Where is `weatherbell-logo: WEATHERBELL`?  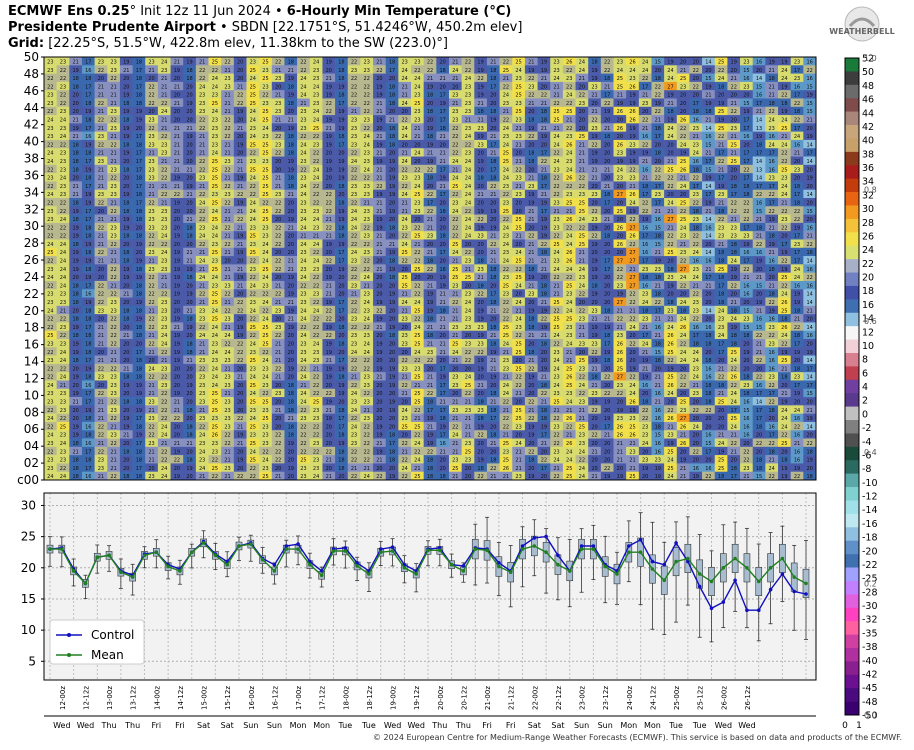 weatherbell-logo: WEATHERBELL is located at coordinates (862, 24).